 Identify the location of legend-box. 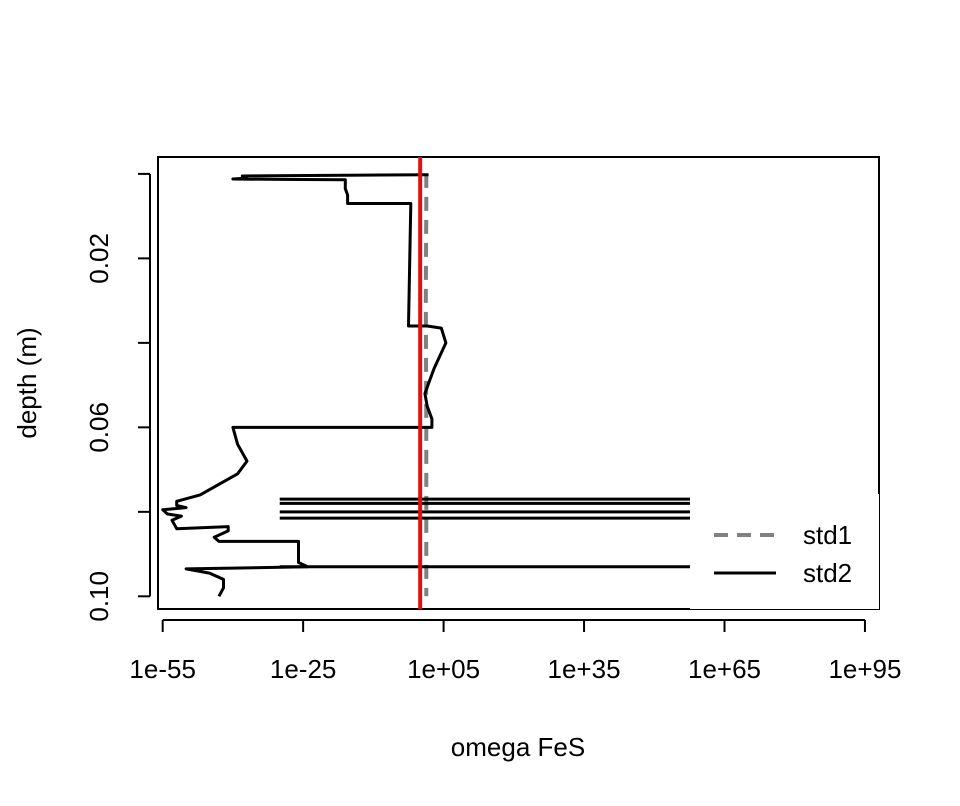
(784, 551).